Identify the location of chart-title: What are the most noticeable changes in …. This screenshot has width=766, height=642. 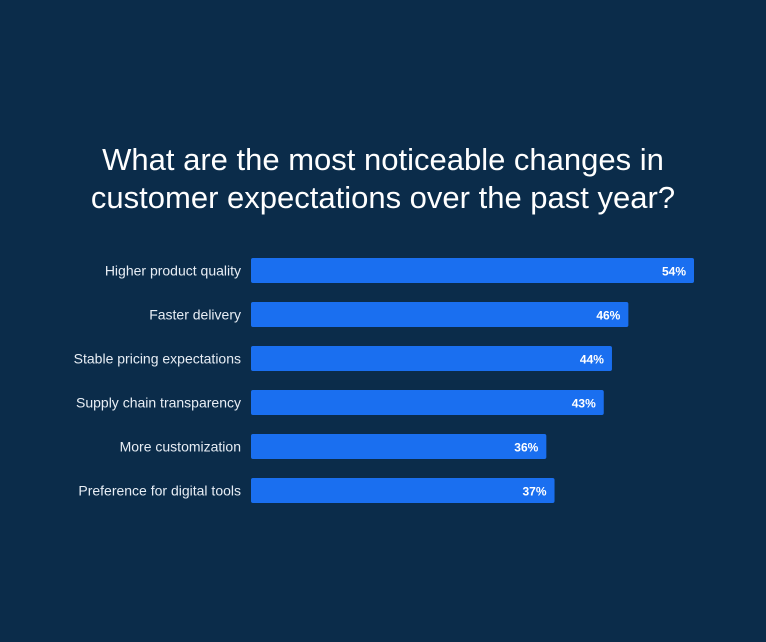
(383, 178).